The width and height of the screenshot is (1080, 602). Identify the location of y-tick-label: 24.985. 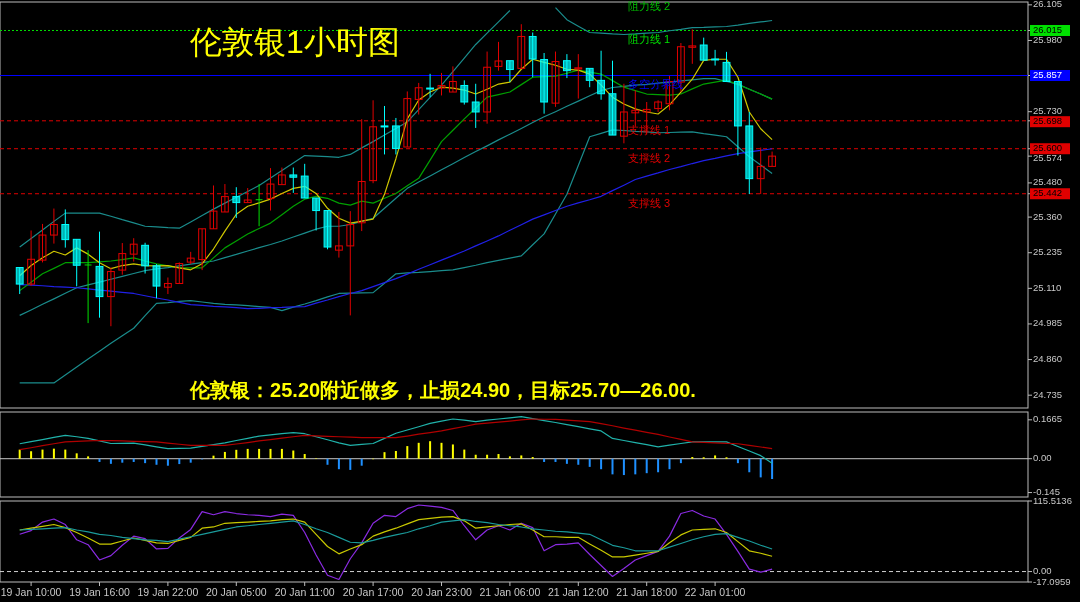
(1048, 323).